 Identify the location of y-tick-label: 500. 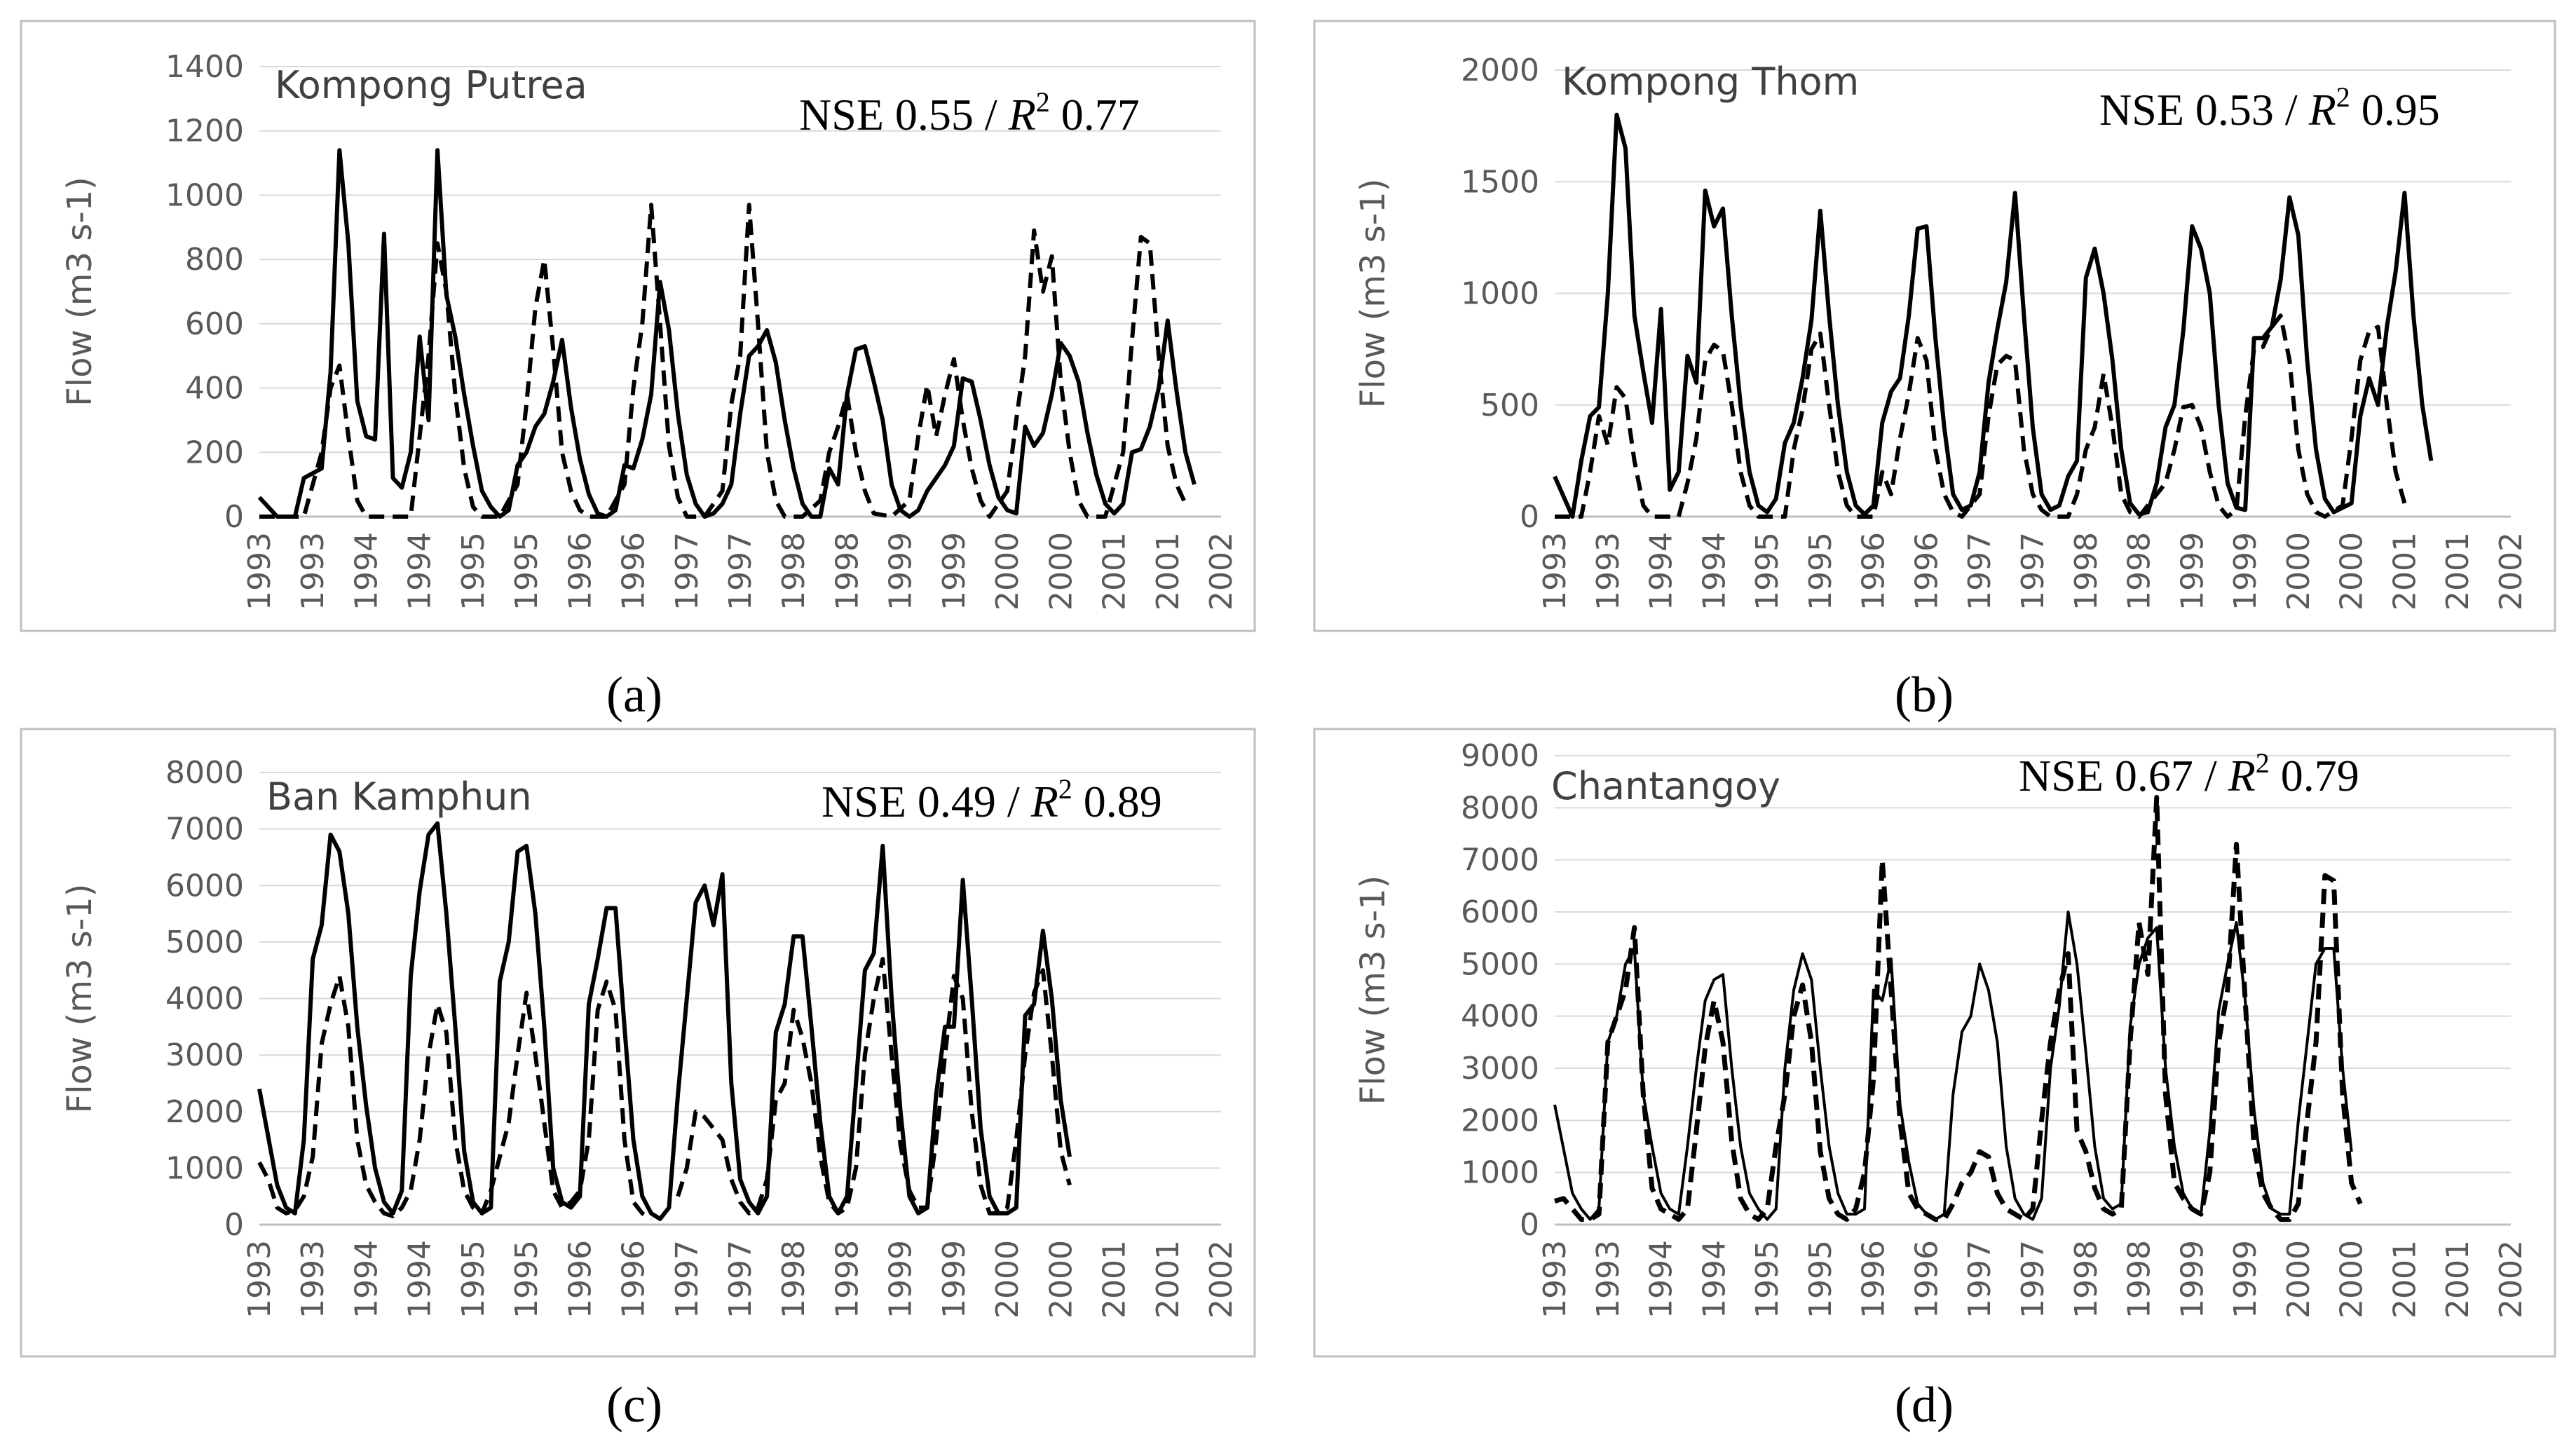
(1509, 405).